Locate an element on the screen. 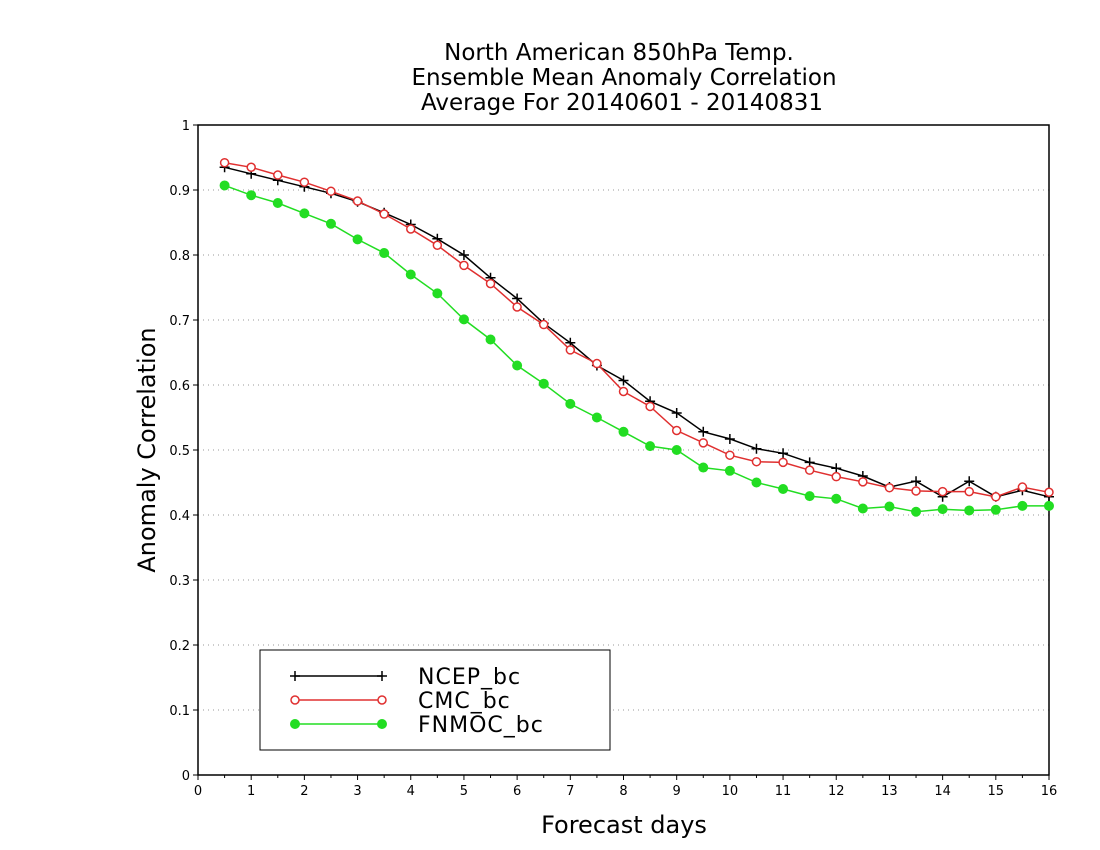 This screenshot has height=850, width=1100. legend-label: FNMOC_bc is located at coordinates (481, 725).